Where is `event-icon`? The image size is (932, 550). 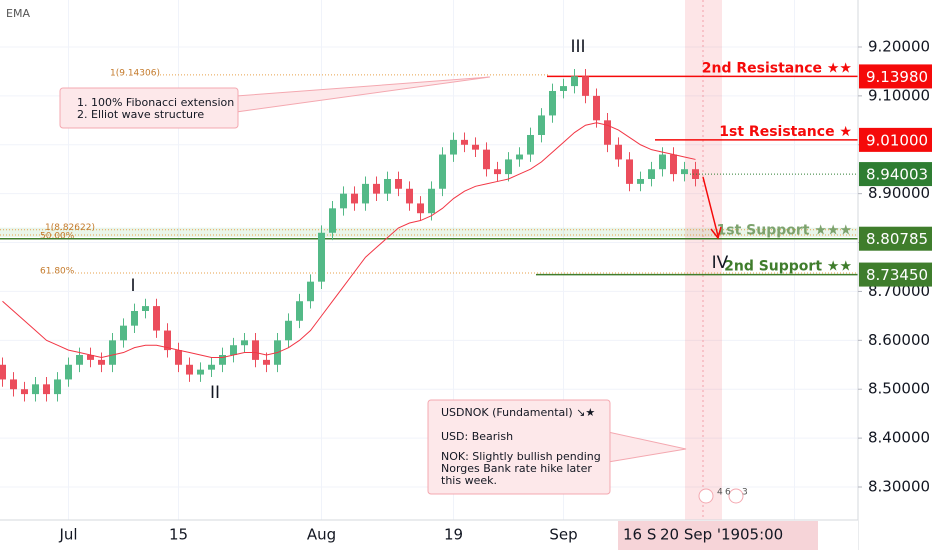 event-icon is located at coordinates (736, 496).